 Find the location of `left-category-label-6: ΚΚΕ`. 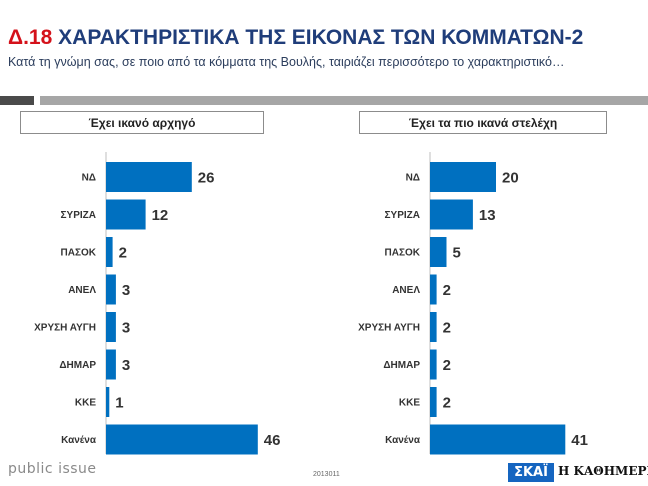

left-category-label-6: ΚΚΕ is located at coordinates (85, 403).